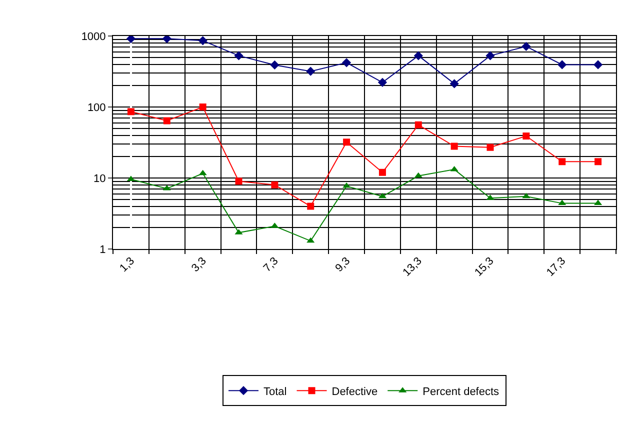  What do you see at coordinates (412, 267) in the screenshot?
I see `x-tick-label: 13,3` at bounding box center [412, 267].